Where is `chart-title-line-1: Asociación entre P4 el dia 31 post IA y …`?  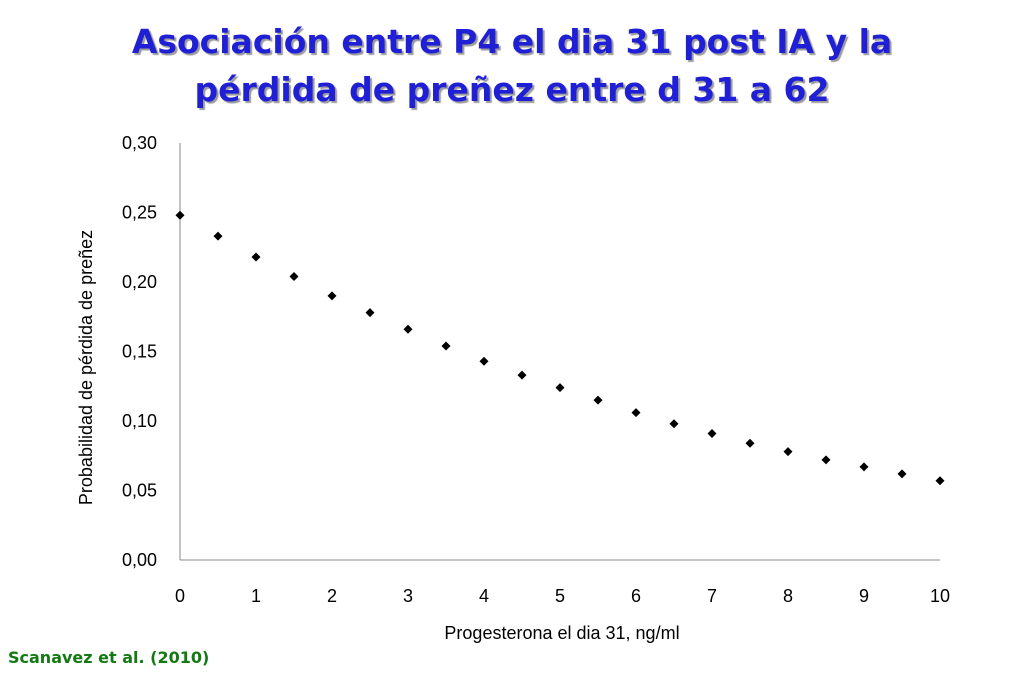
chart-title-line-1: Asociación entre P4 el dia 31 post IA y … is located at coordinates (512, 41).